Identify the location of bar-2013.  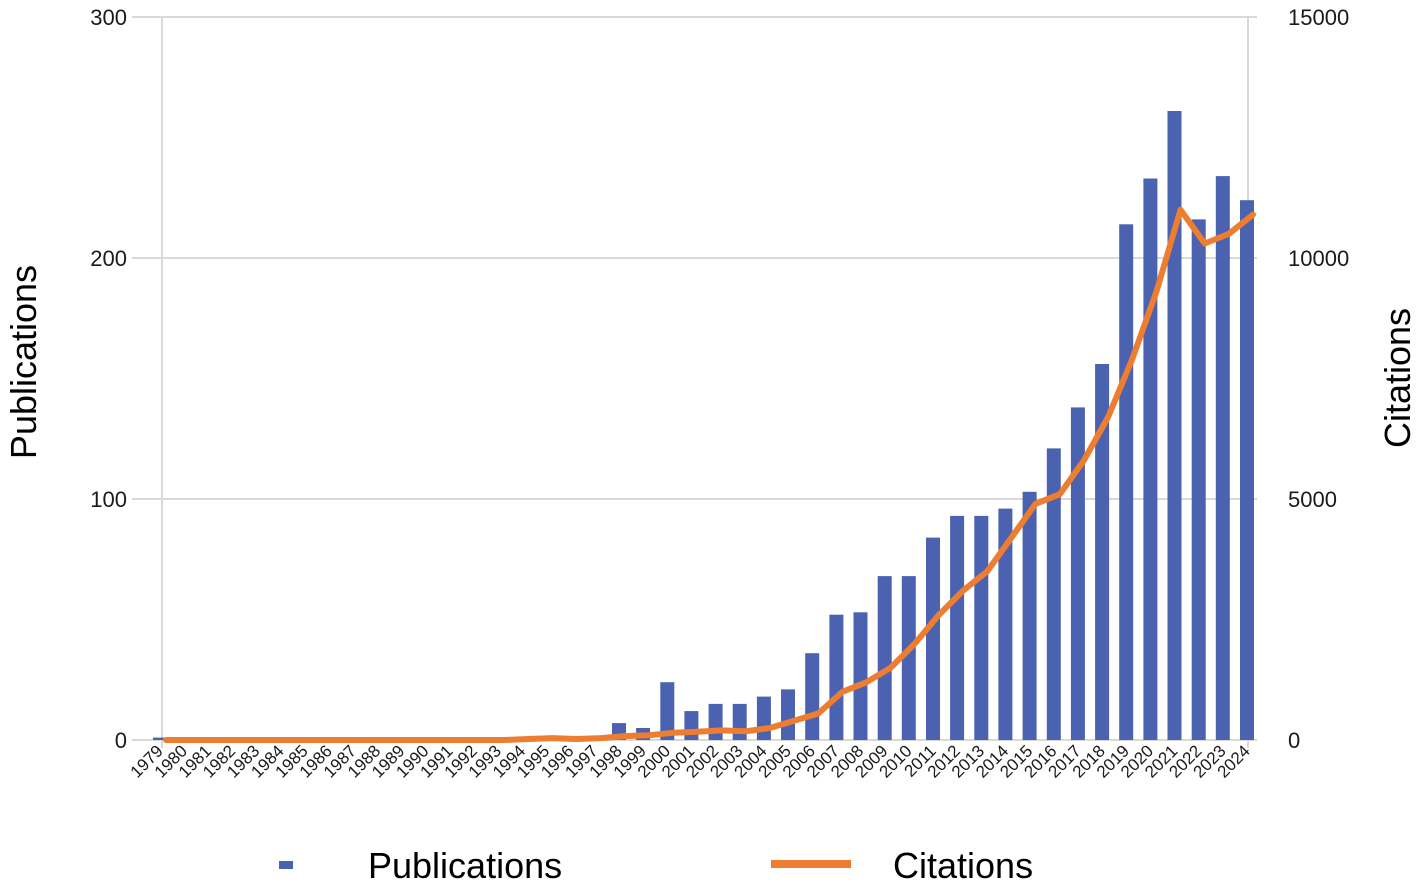
(981, 627).